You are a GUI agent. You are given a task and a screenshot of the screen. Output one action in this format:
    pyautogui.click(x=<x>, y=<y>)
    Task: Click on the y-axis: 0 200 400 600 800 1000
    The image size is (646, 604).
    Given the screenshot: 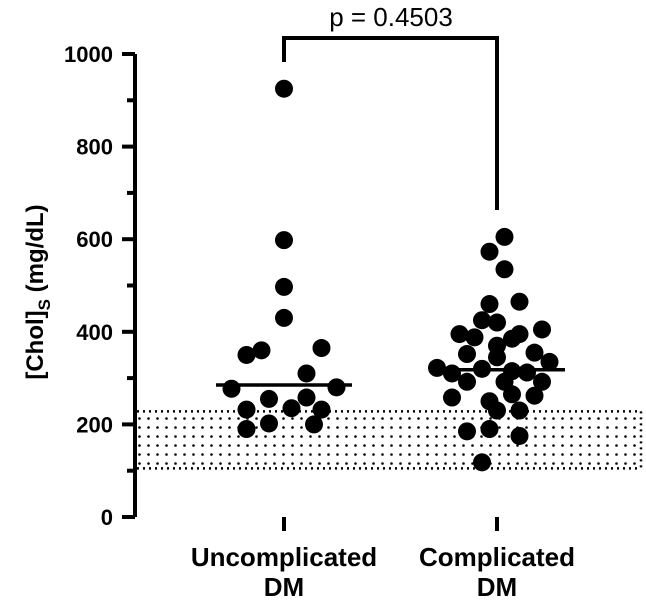 What is the action you would take?
    pyautogui.click(x=100, y=286)
    